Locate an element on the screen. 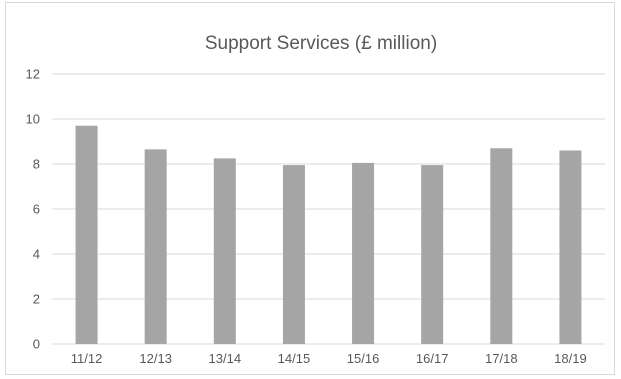 The width and height of the screenshot is (621, 379). x-tick-label: 18/19 is located at coordinates (570, 358).